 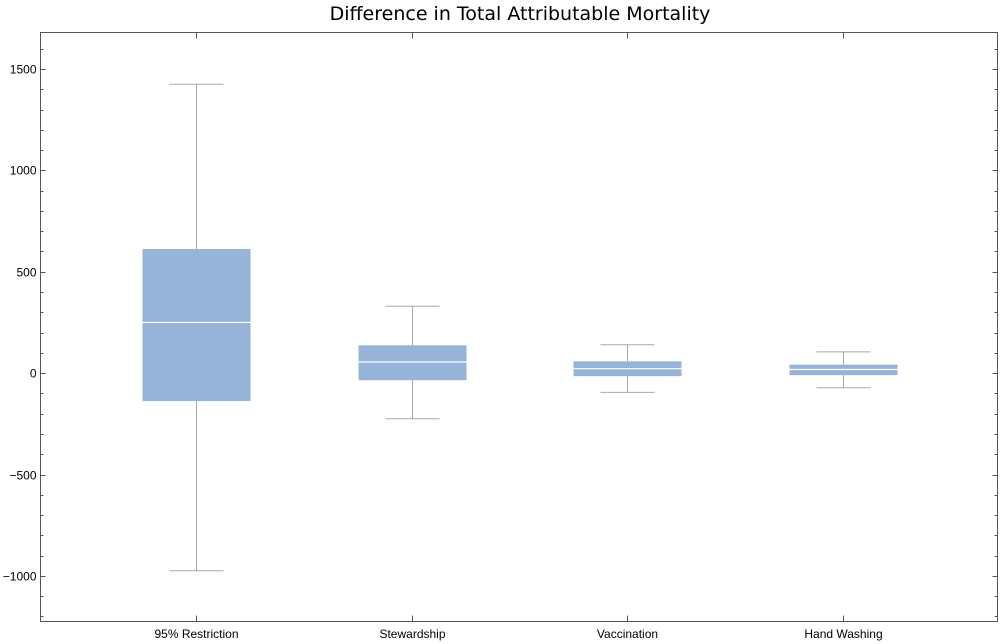 What do you see at coordinates (26, 273) in the screenshot?
I see `y-tick-label: 500` at bounding box center [26, 273].